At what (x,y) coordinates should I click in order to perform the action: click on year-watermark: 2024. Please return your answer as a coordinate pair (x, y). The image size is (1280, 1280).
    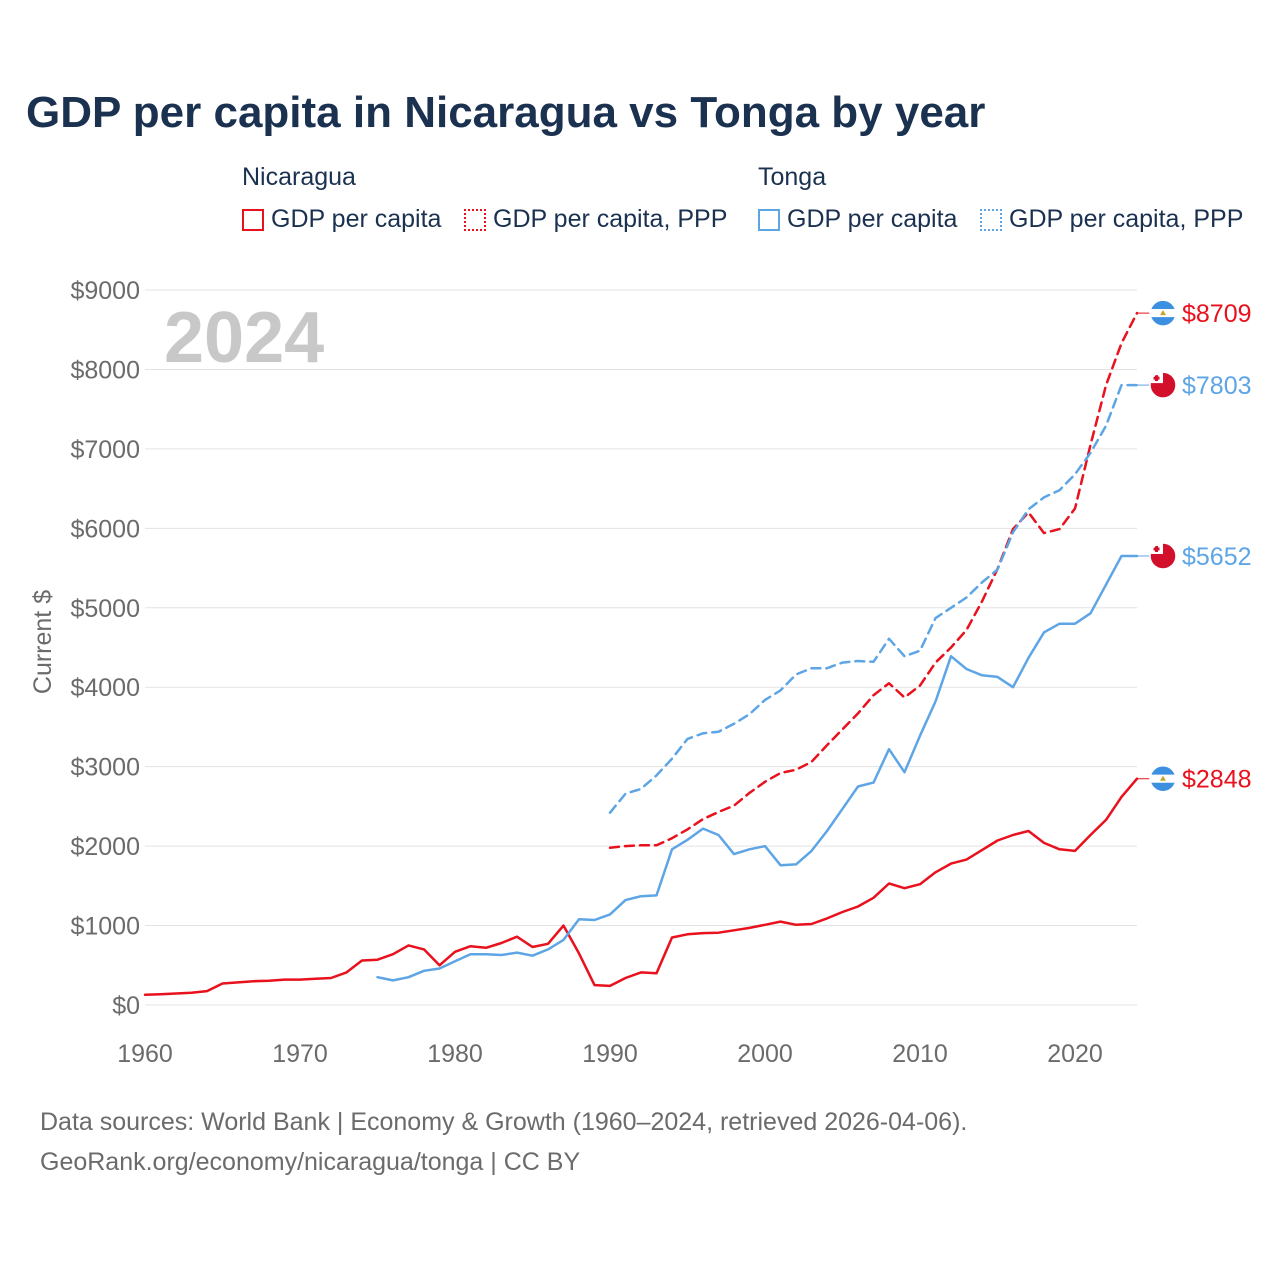
    Looking at the image, I should click on (244, 338).